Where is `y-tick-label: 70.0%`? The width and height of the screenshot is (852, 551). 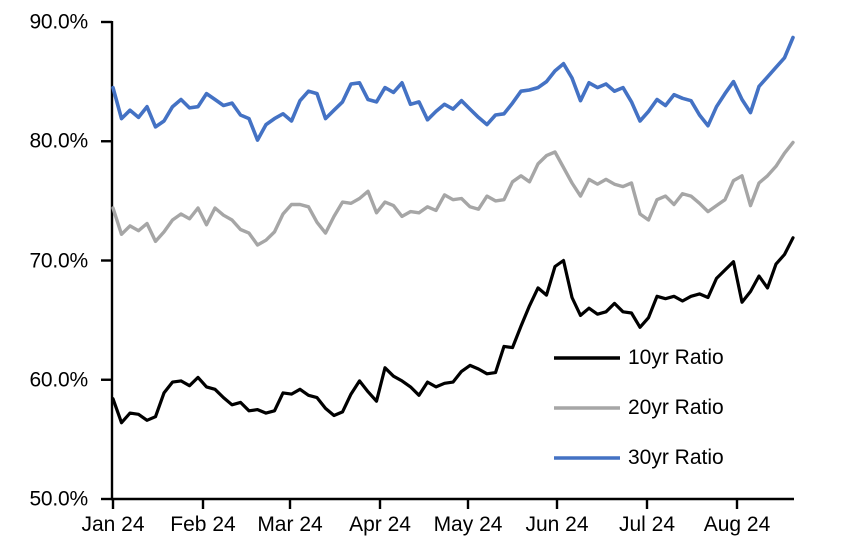 y-tick-label: 70.0% is located at coordinates (58, 260).